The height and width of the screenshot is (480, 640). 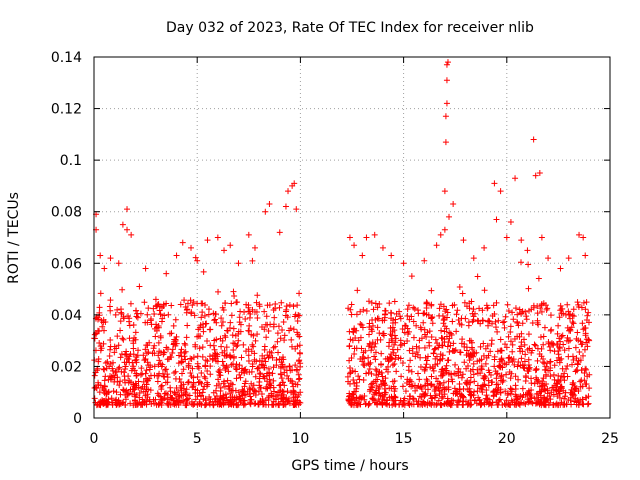 I want to click on y-tick-label: 0.04, so click(x=66, y=316).